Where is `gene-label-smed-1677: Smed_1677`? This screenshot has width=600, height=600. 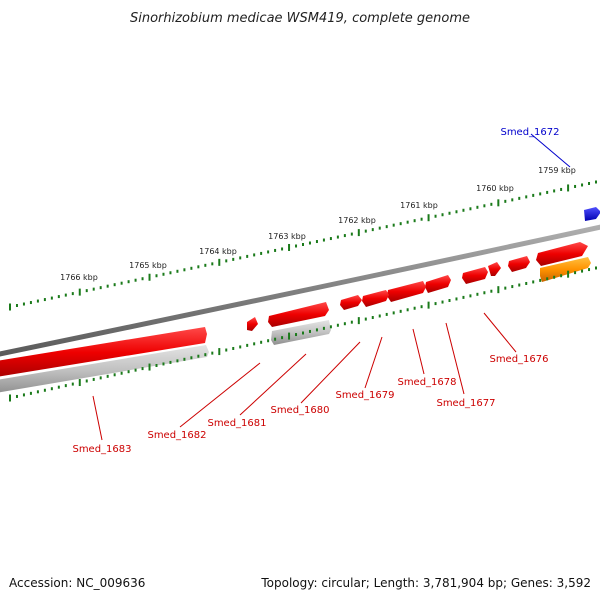 gene-label-smed-1677: Smed_1677 is located at coordinates (465, 403).